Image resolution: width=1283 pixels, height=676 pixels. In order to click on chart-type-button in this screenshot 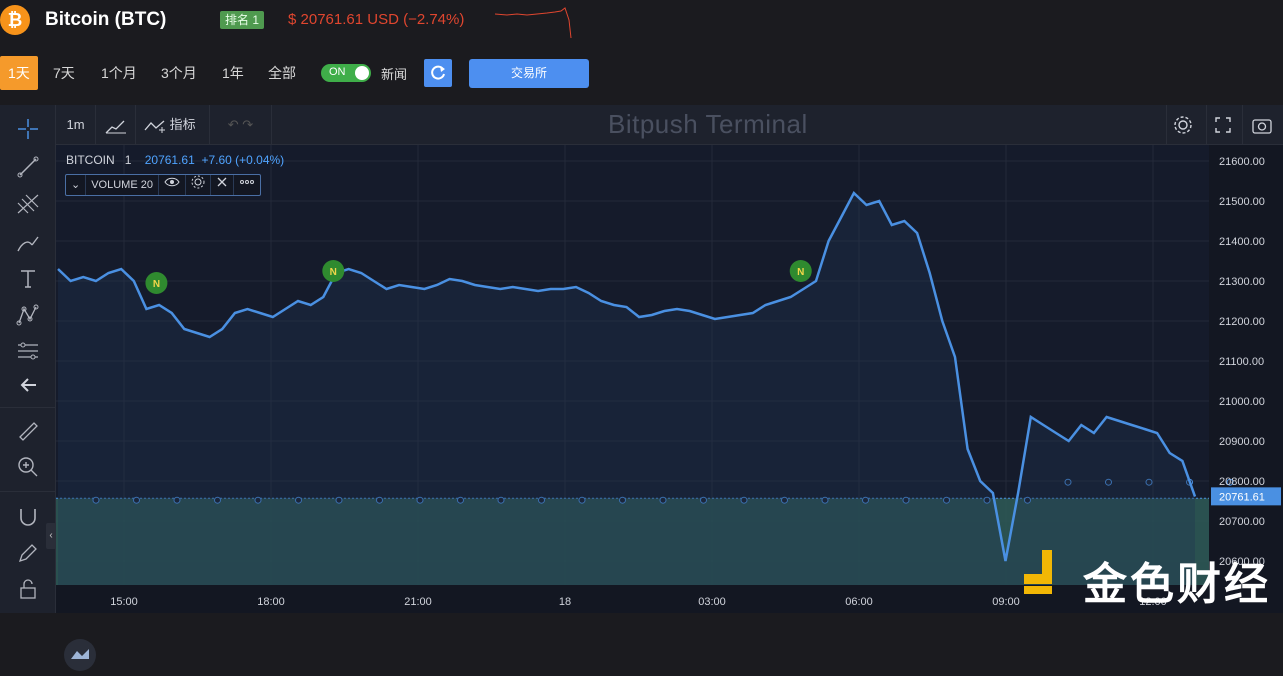, I will do `click(116, 125)`.